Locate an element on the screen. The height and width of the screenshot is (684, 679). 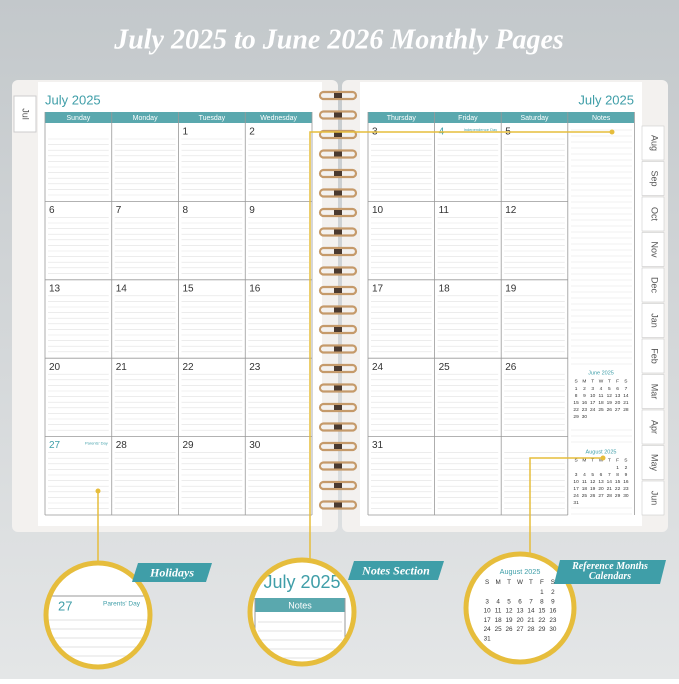
zoom-month: July 2025 is located at coordinates (301, 582).